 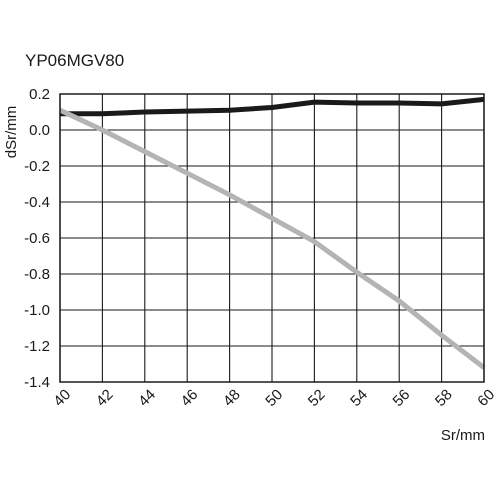 I want to click on y-tick-label-0: 0.2, so click(x=39, y=94).